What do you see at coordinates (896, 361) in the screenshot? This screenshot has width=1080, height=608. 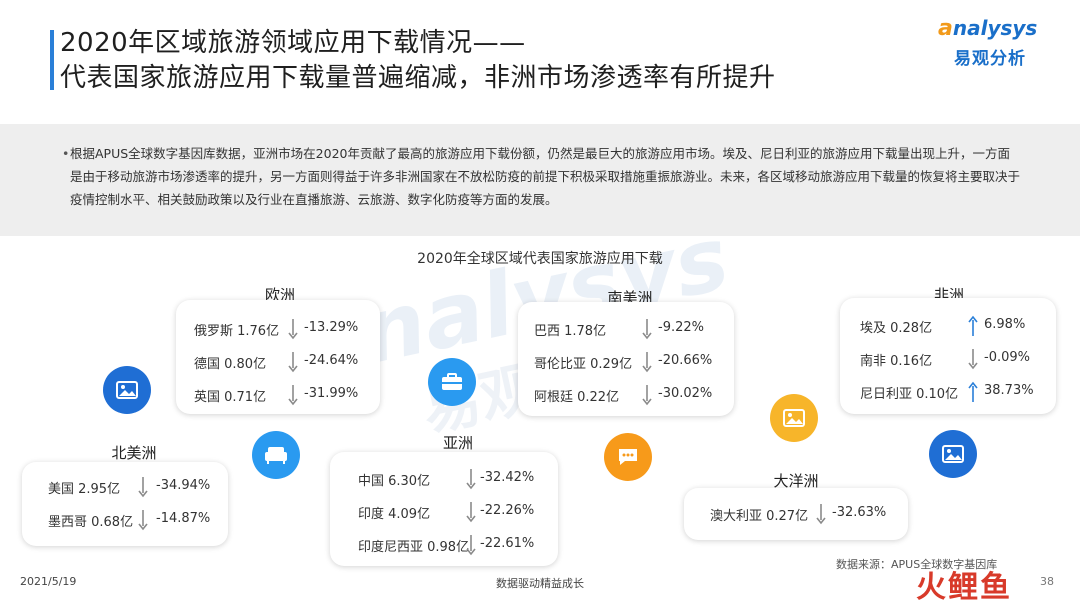 I see `country-value: 南非 0.16亿` at bounding box center [896, 361].